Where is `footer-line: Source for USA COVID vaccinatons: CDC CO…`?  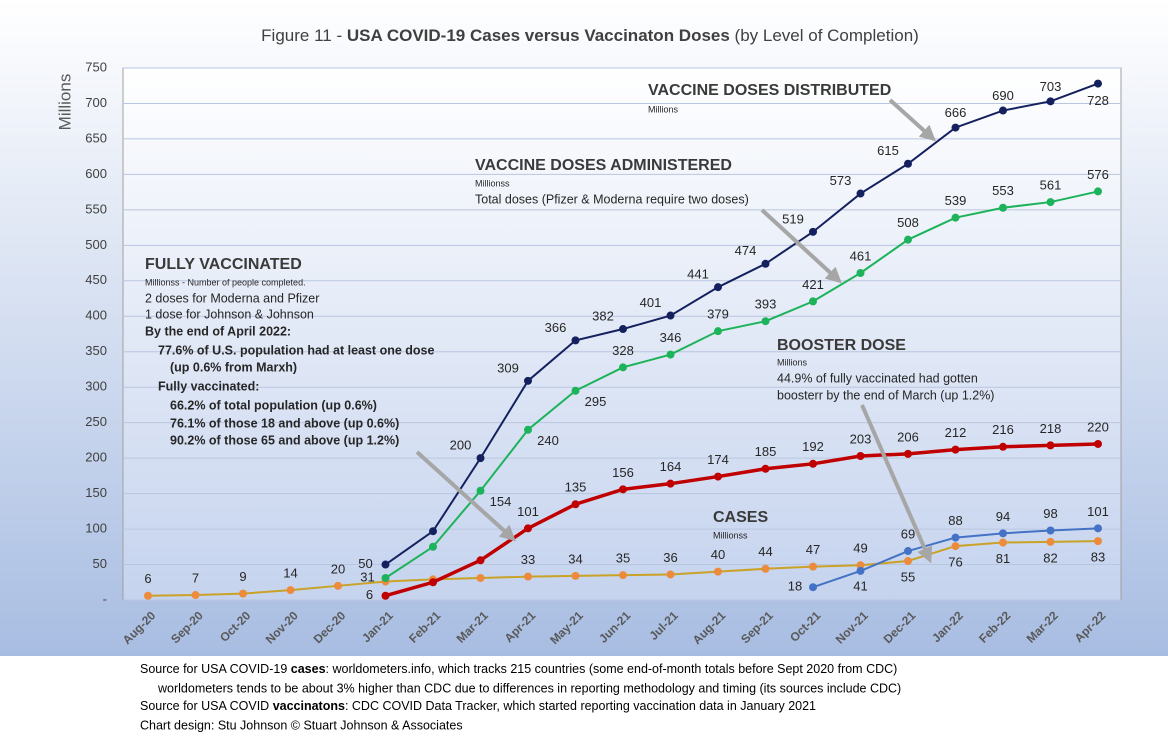 footer-line: Source for USA COVID vaccinatons: CDC CO… is located at coordinates (478, 706).